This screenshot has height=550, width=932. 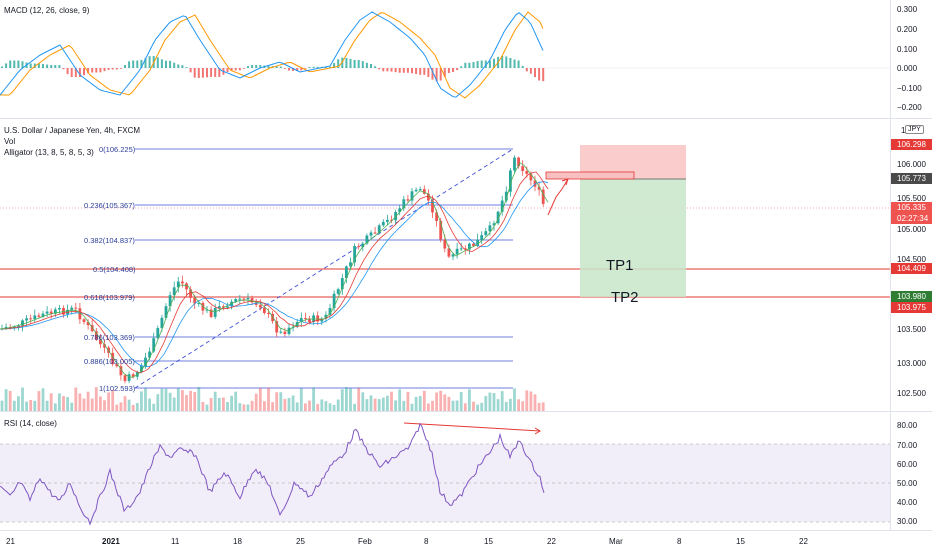 I want to click on rsi-legend: RSI (14, close), so click(x=30, y=423).